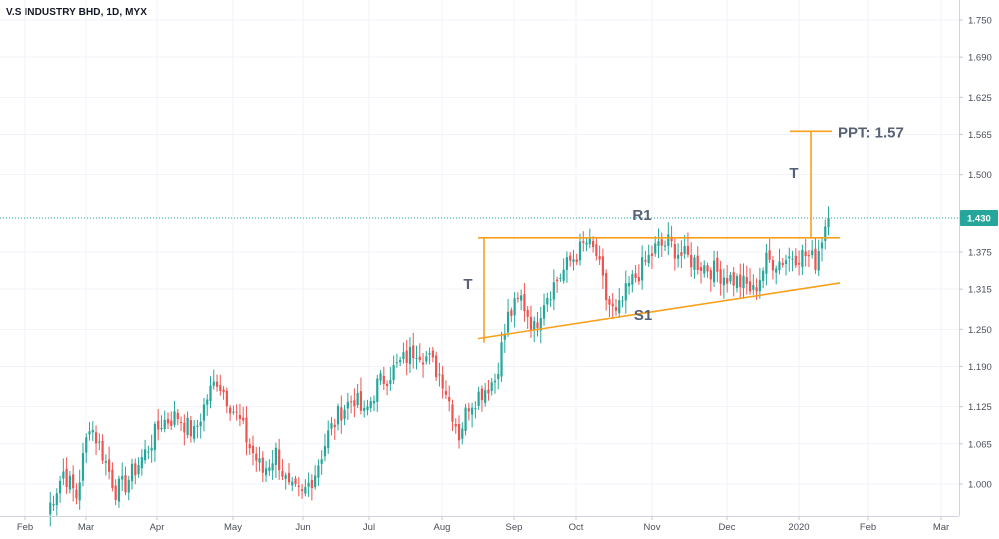 This screenshot has height=539, width=999. What do you see at coordinates (980, 444) in the screenshot?
I see `y-tick-label: 1.065` at bounding box center [980, 444].